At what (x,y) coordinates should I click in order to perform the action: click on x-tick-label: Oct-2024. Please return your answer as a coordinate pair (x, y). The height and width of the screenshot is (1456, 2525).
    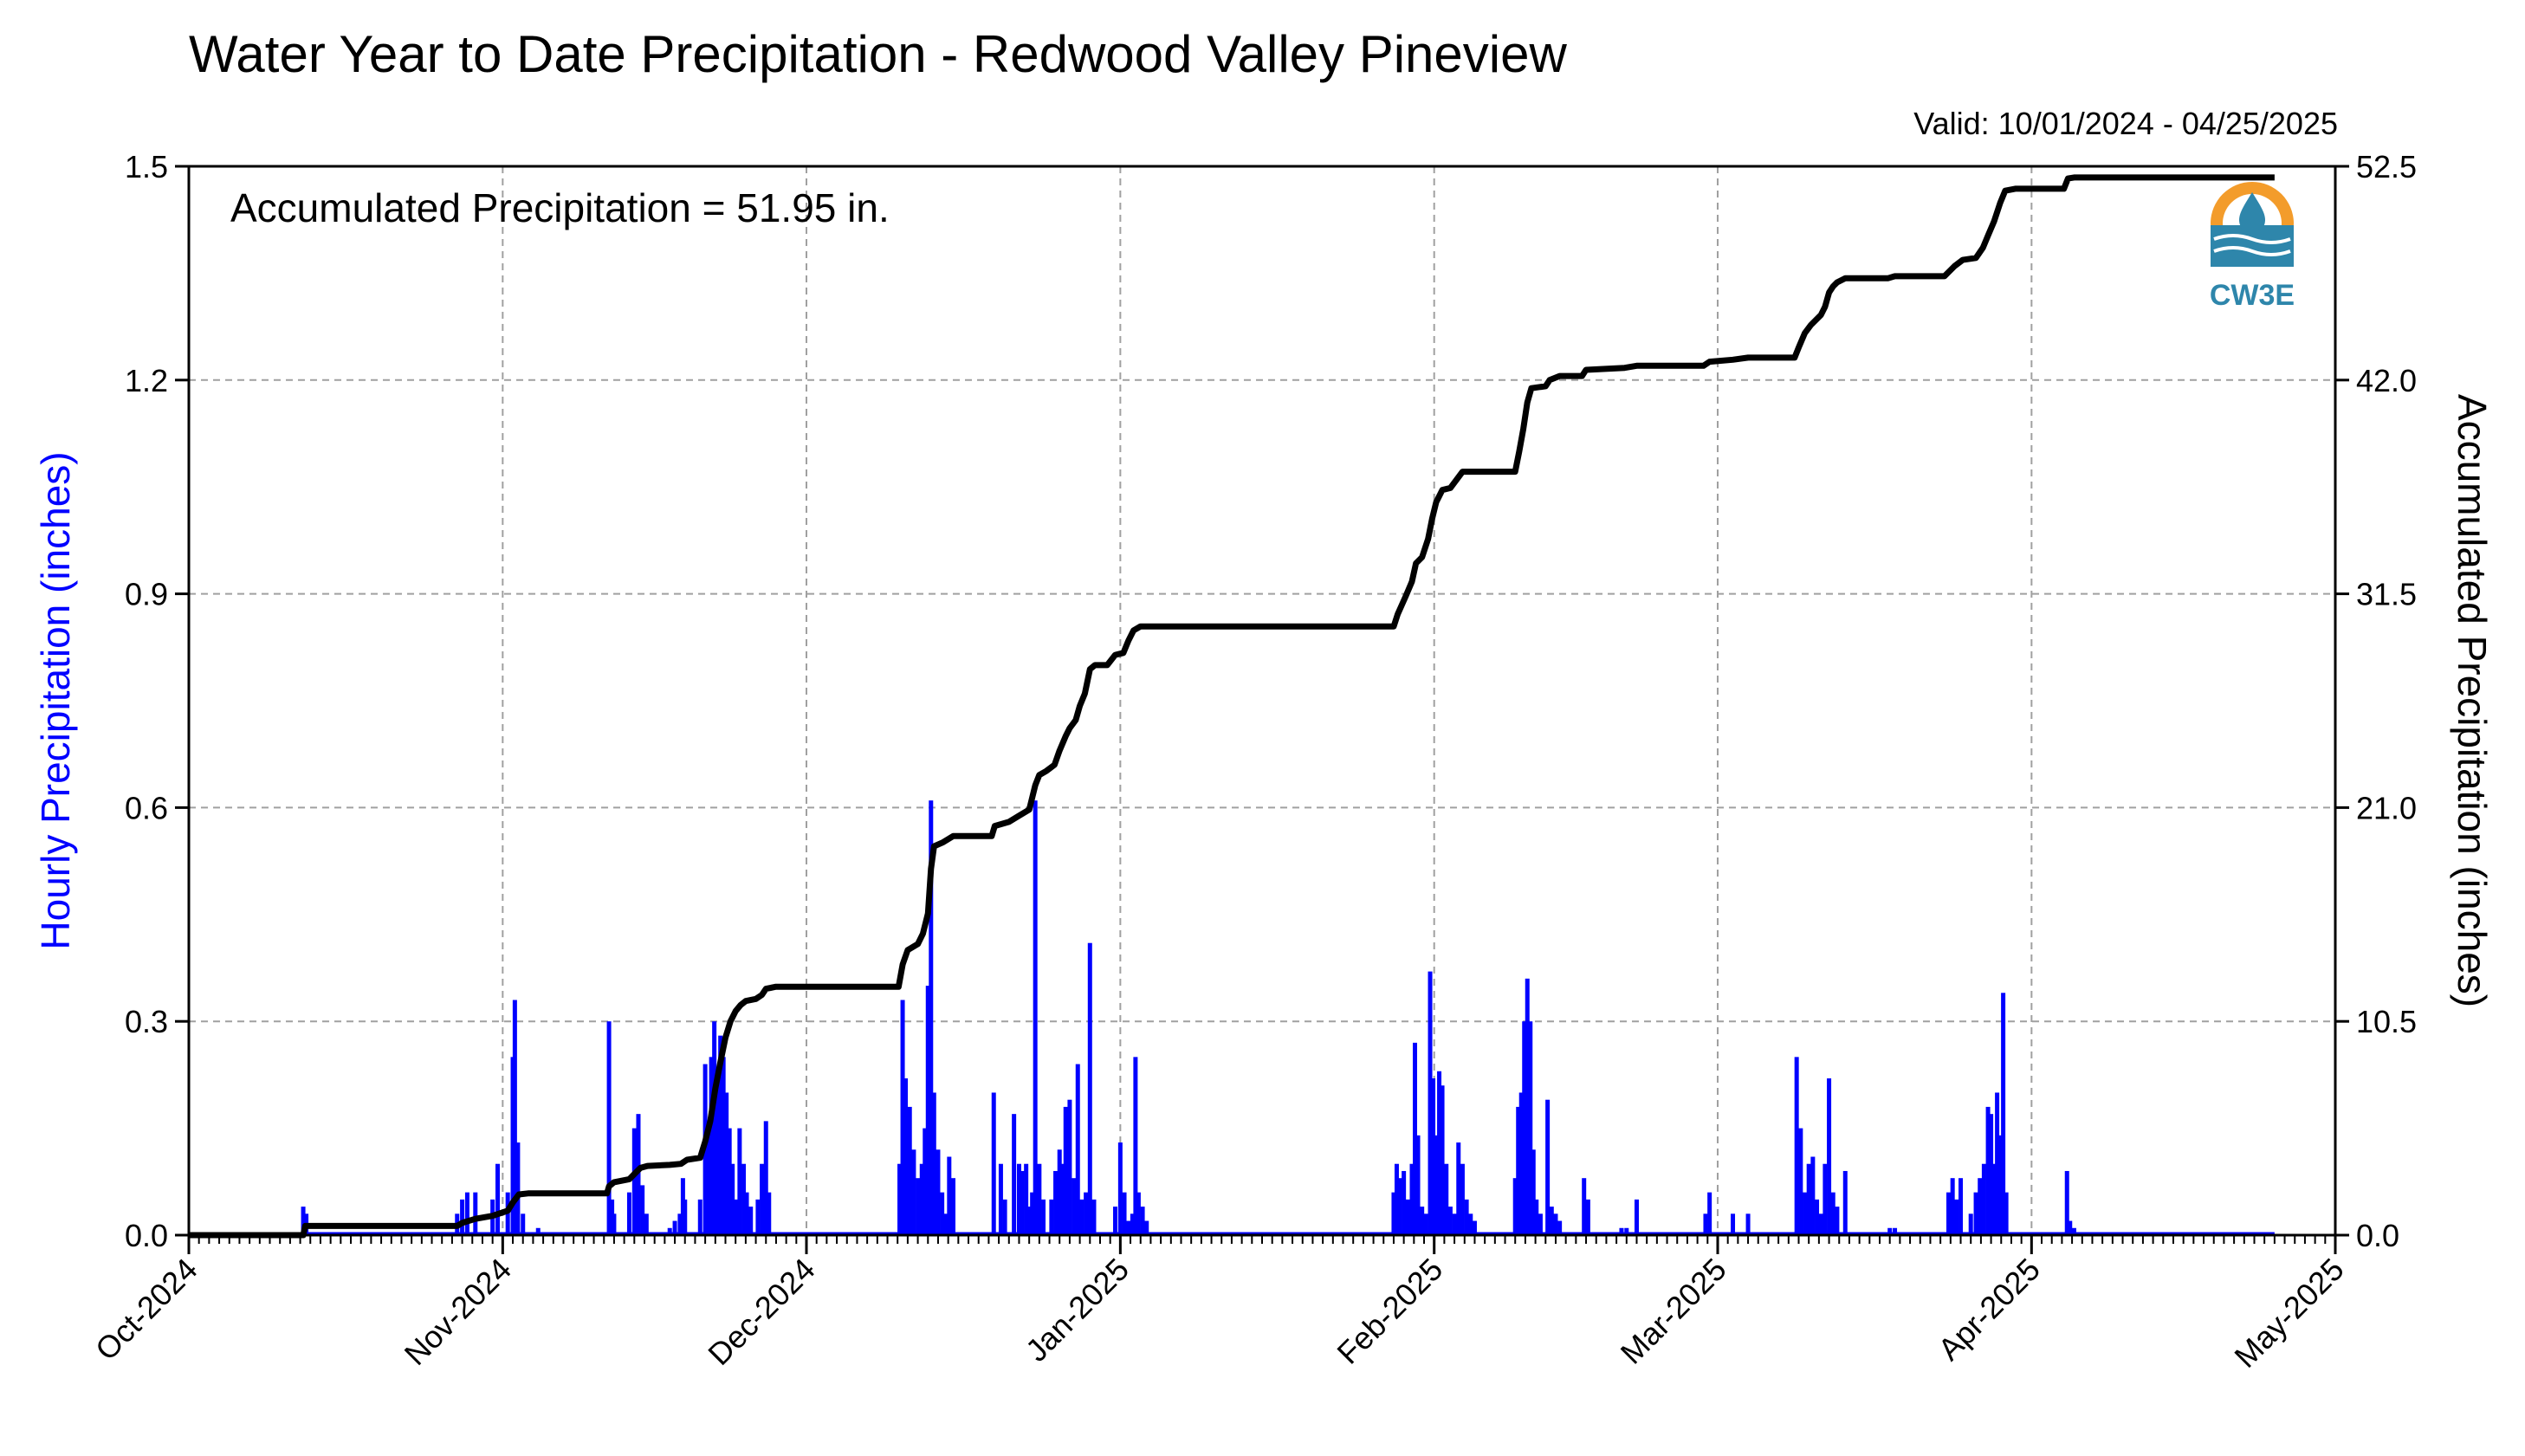
    Looking at the image, I should click on (146, 1310).